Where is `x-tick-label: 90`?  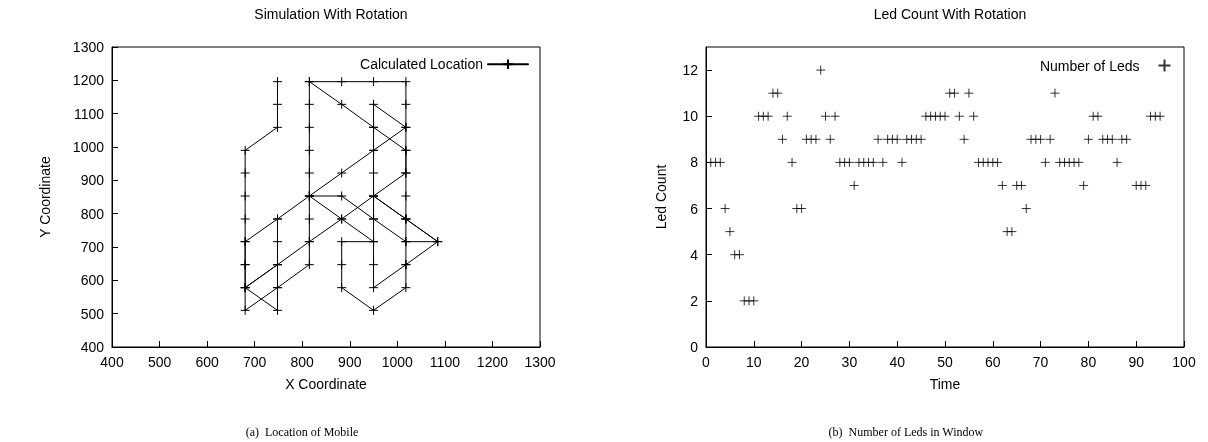 x-tick-label: 90 is located at coordinates (1136, 362).